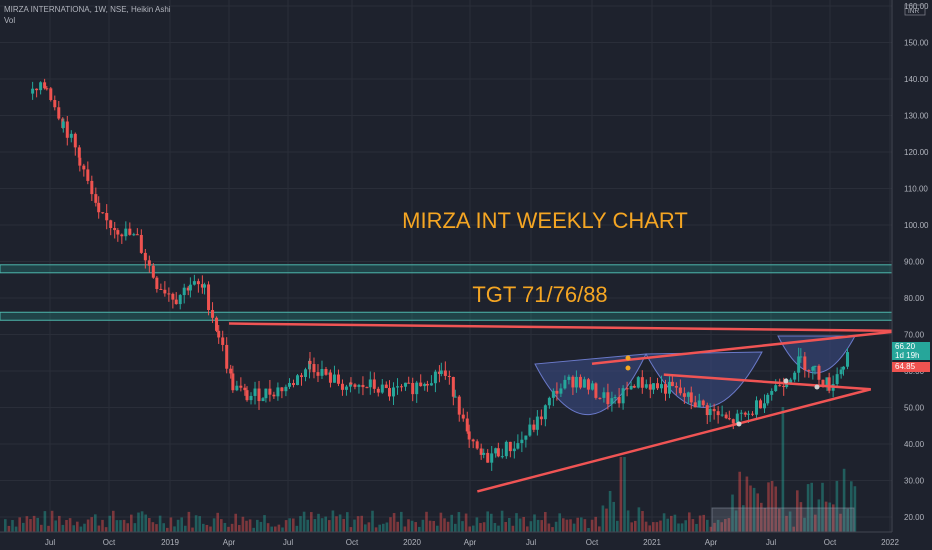 The width and height of the screenshot is (932, 550). I want to click on y-tick-label: 70.00, so click(914, 335).